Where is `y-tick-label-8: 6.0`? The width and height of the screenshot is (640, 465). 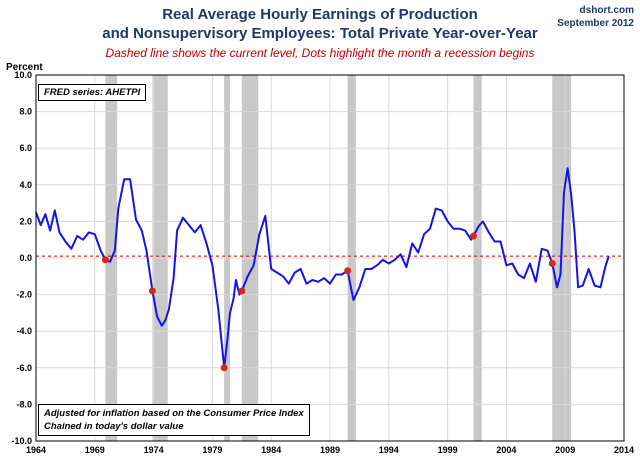
y-tick-label-8: 6.0 is located at coordinates (25, 148).